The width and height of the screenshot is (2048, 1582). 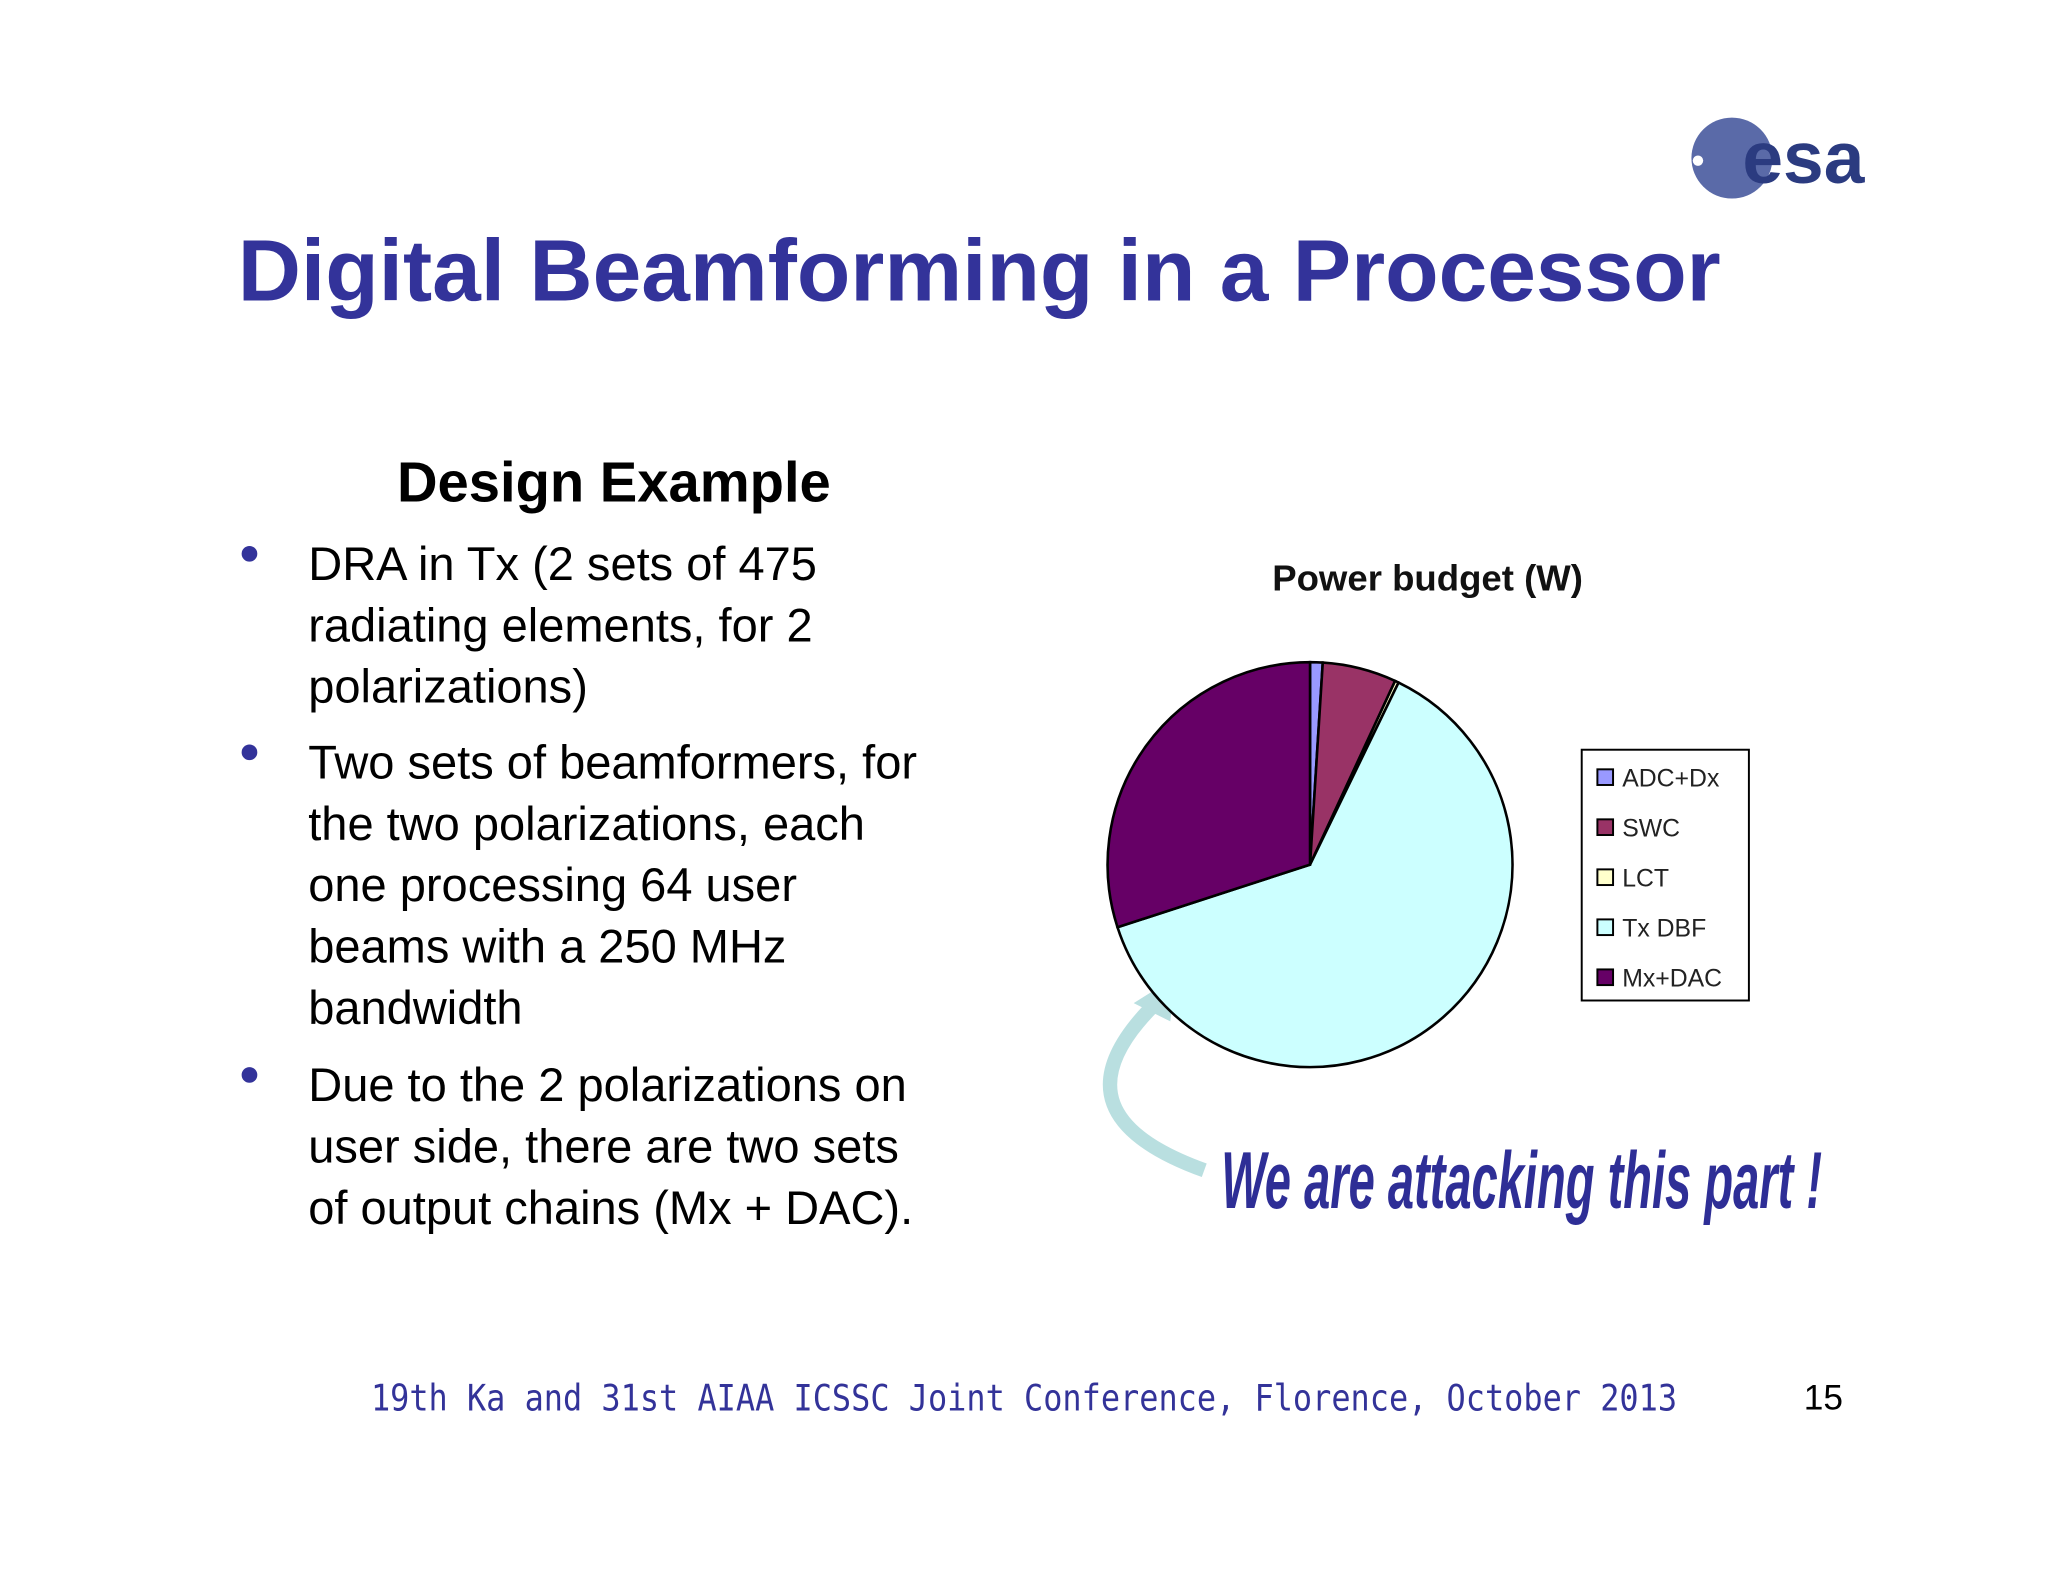 What do you see at coordinates (614, 482) in the screenshot?
I see `section-heading: Design Example` at bounding box center [614, 482].